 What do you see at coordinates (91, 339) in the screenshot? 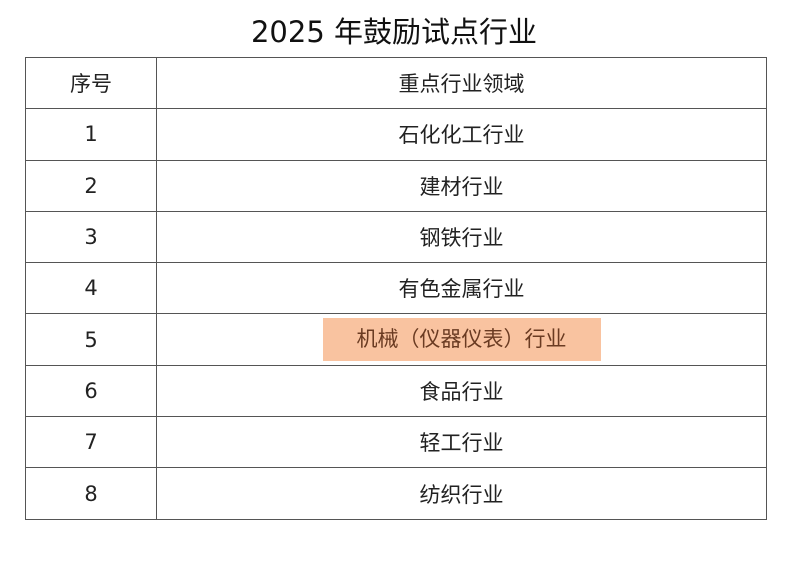
I see `row-number: 5` at bounding box center [91, 339].